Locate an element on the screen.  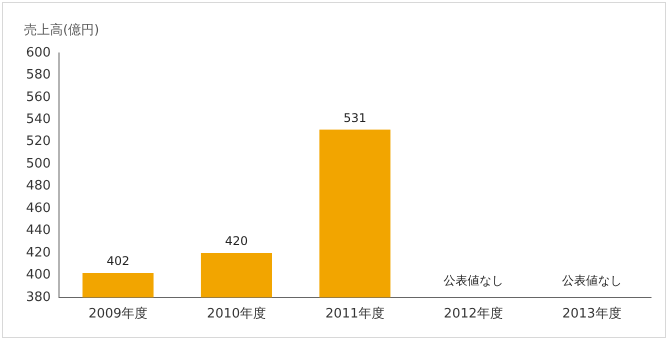
y-tick-label: 560 is located at coordinates (38, 97).